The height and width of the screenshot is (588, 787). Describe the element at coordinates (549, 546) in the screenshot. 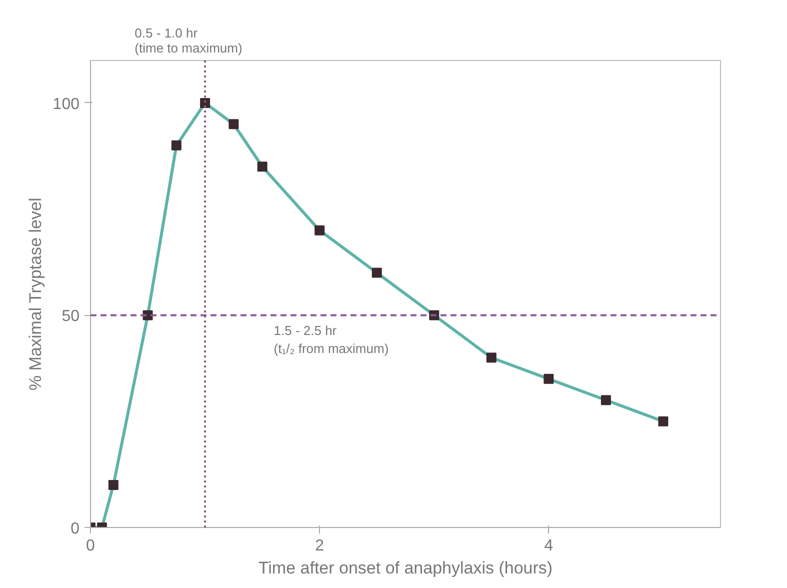

I see `x-tick-label: 4` at that location.